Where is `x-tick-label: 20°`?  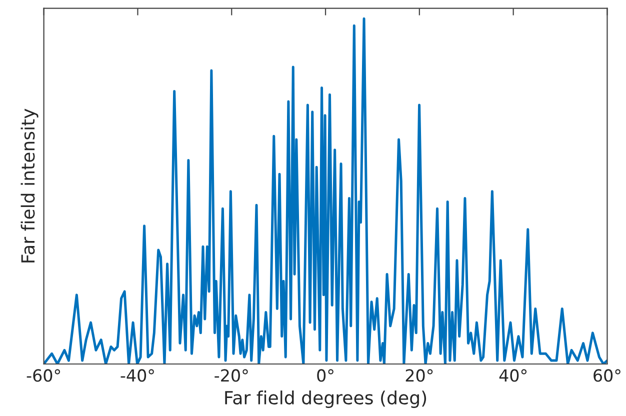
x-tick-label: 20° is located at coordinates (419, 375).